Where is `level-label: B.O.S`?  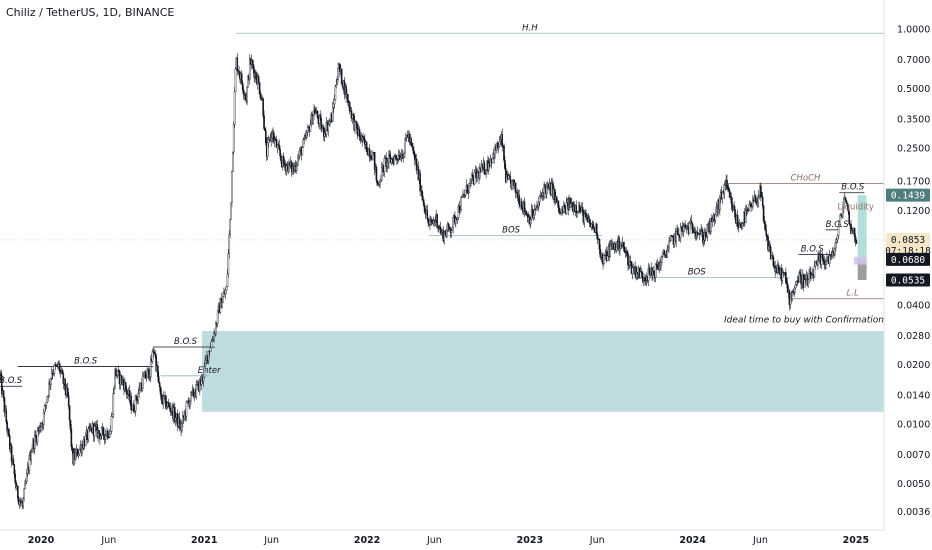 level-label: B.O.S is located at coordinates (838, 225).